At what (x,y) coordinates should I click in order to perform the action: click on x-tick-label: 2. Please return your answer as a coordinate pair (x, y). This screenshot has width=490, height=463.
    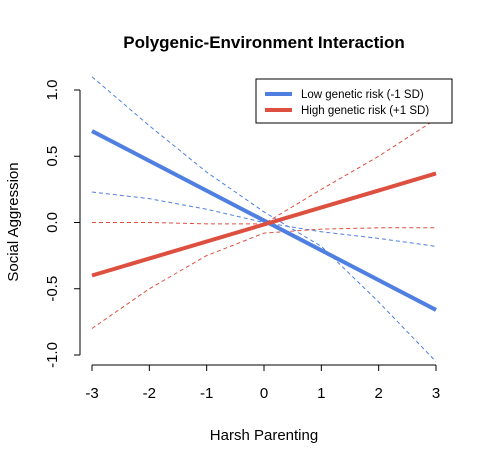
    Looking at the image, I should click on (378, 393).